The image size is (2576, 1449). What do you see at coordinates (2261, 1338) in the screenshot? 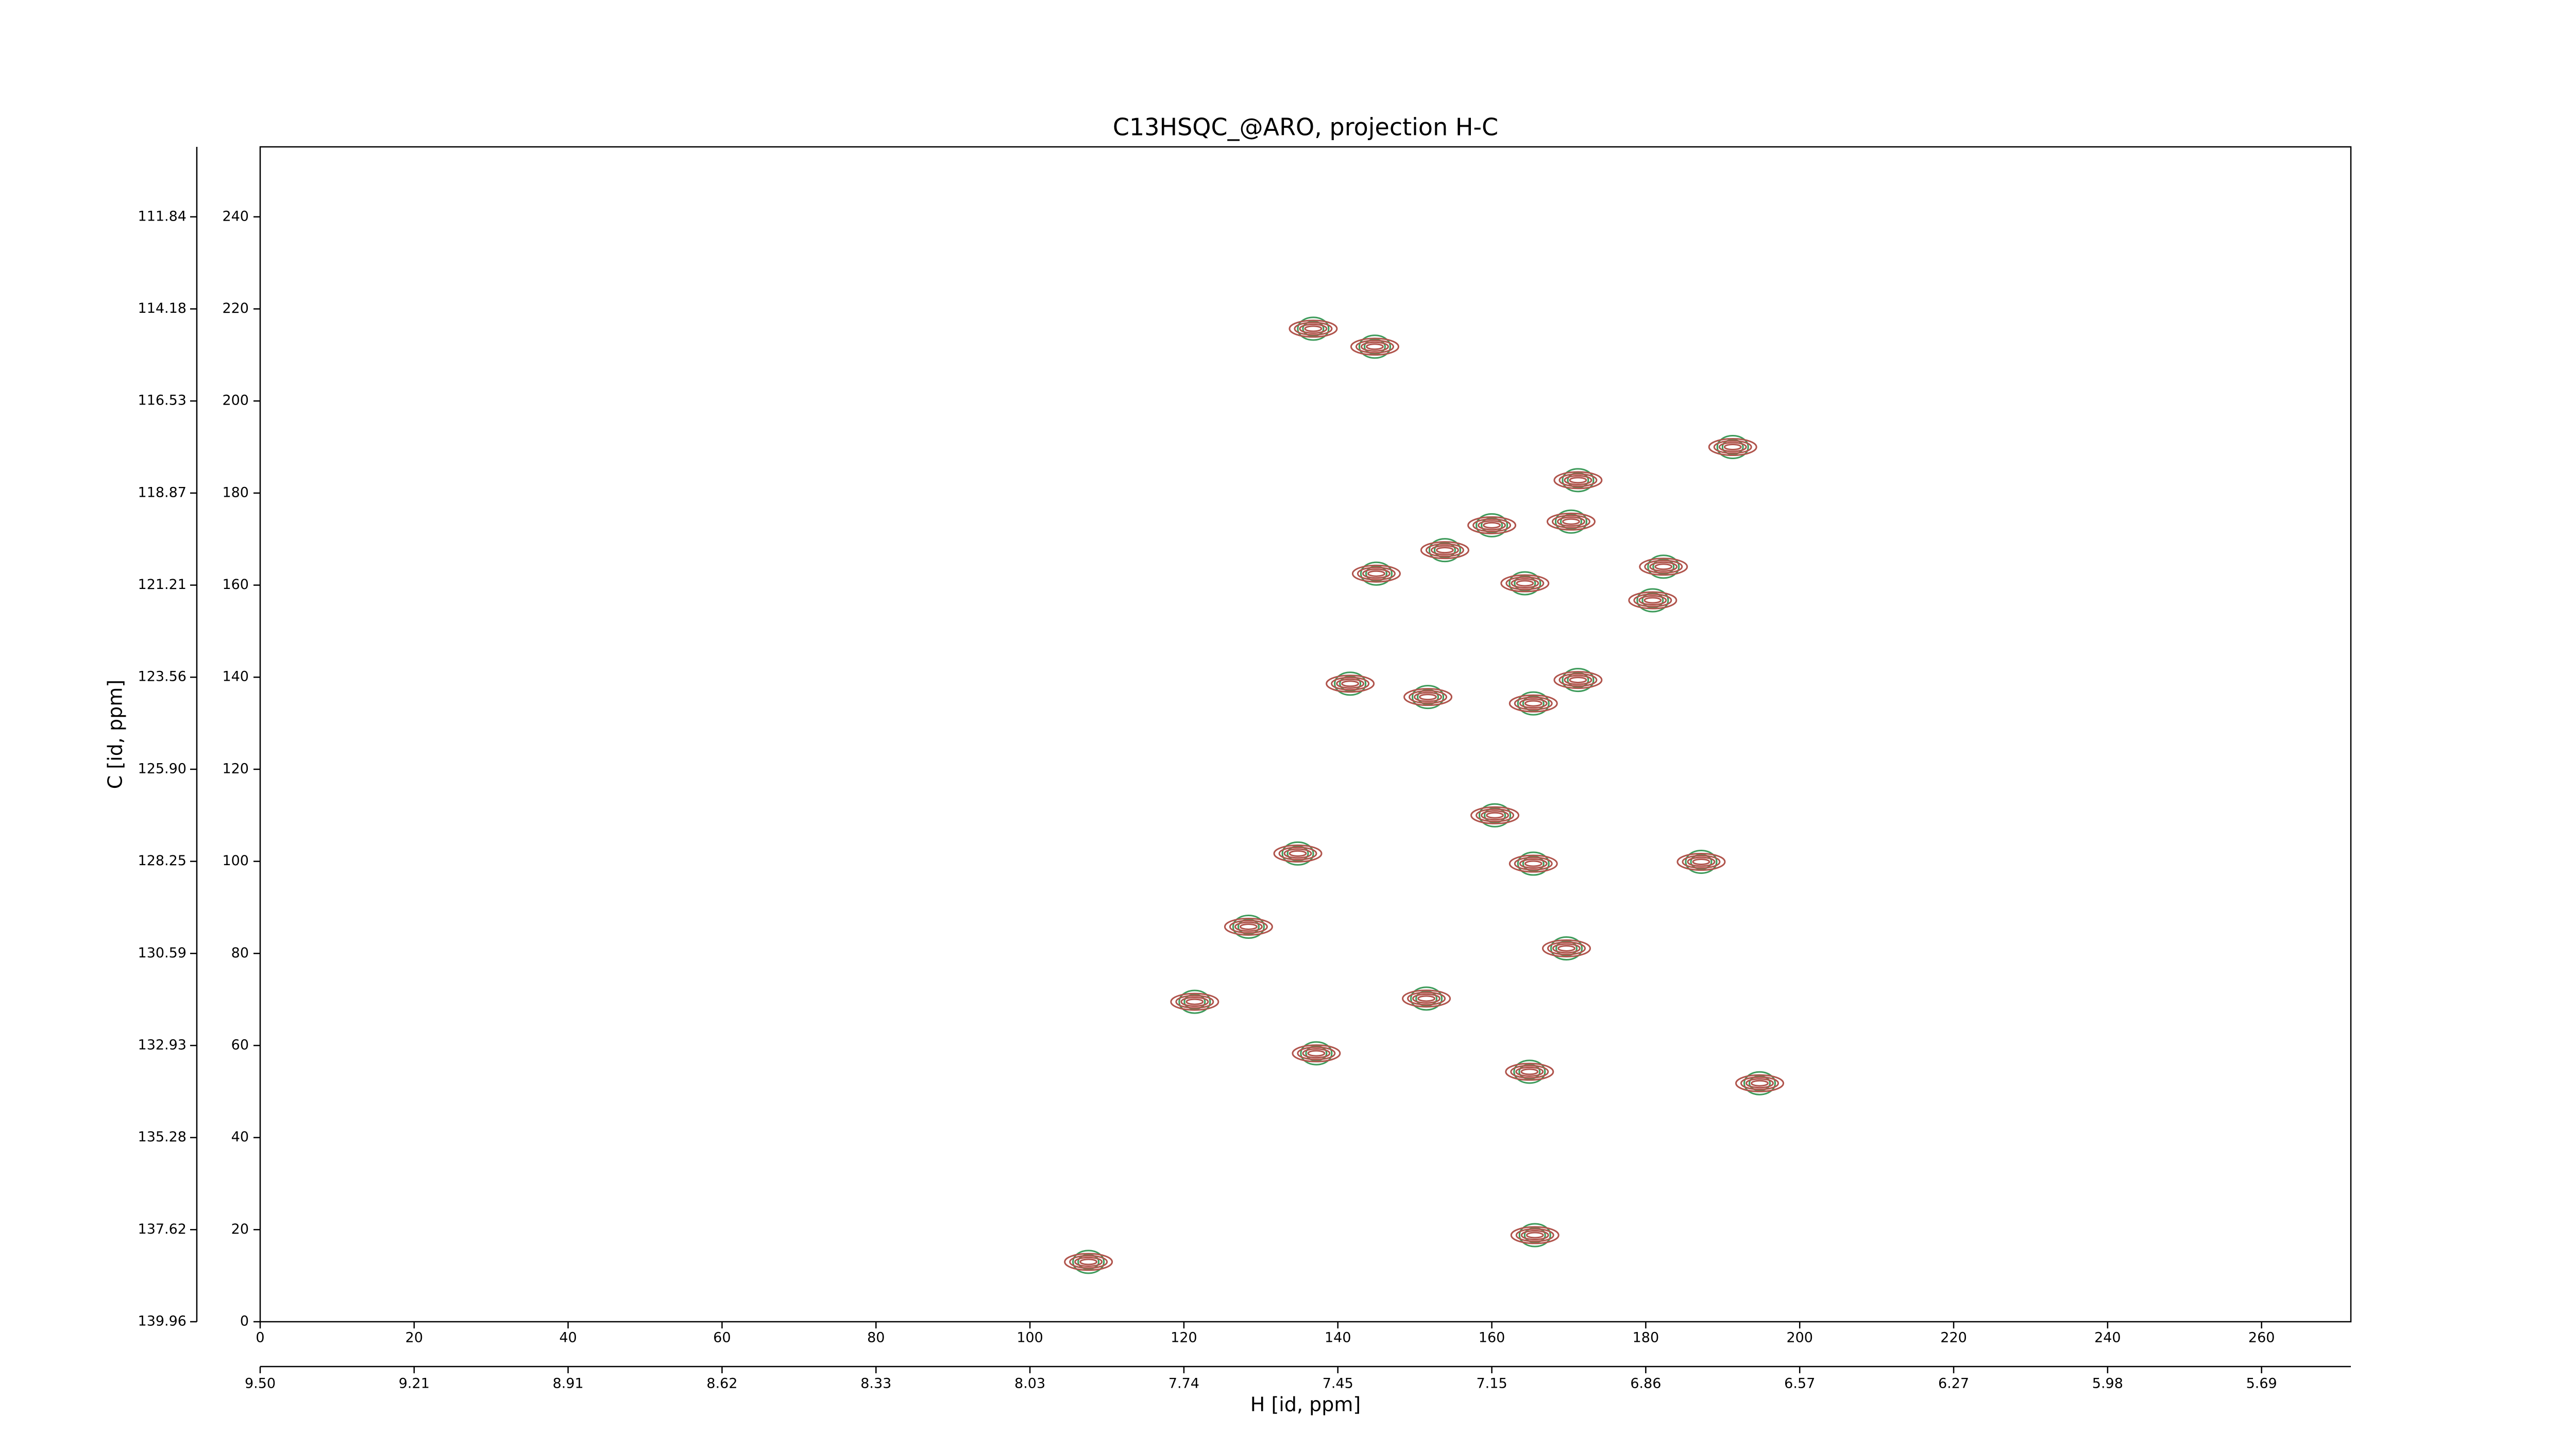
I see `x-tick-label: 260` at bounding box center [2261, 1338].